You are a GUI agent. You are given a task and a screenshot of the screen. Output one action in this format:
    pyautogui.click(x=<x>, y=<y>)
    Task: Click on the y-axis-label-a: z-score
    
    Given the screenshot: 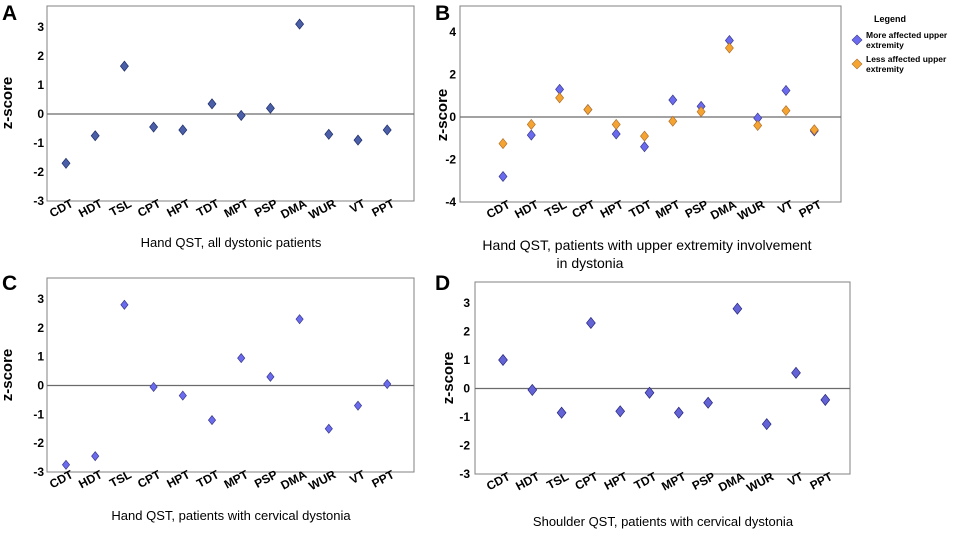 What is the action you would take?
    pyautogui.click(x=8, y=103)
    